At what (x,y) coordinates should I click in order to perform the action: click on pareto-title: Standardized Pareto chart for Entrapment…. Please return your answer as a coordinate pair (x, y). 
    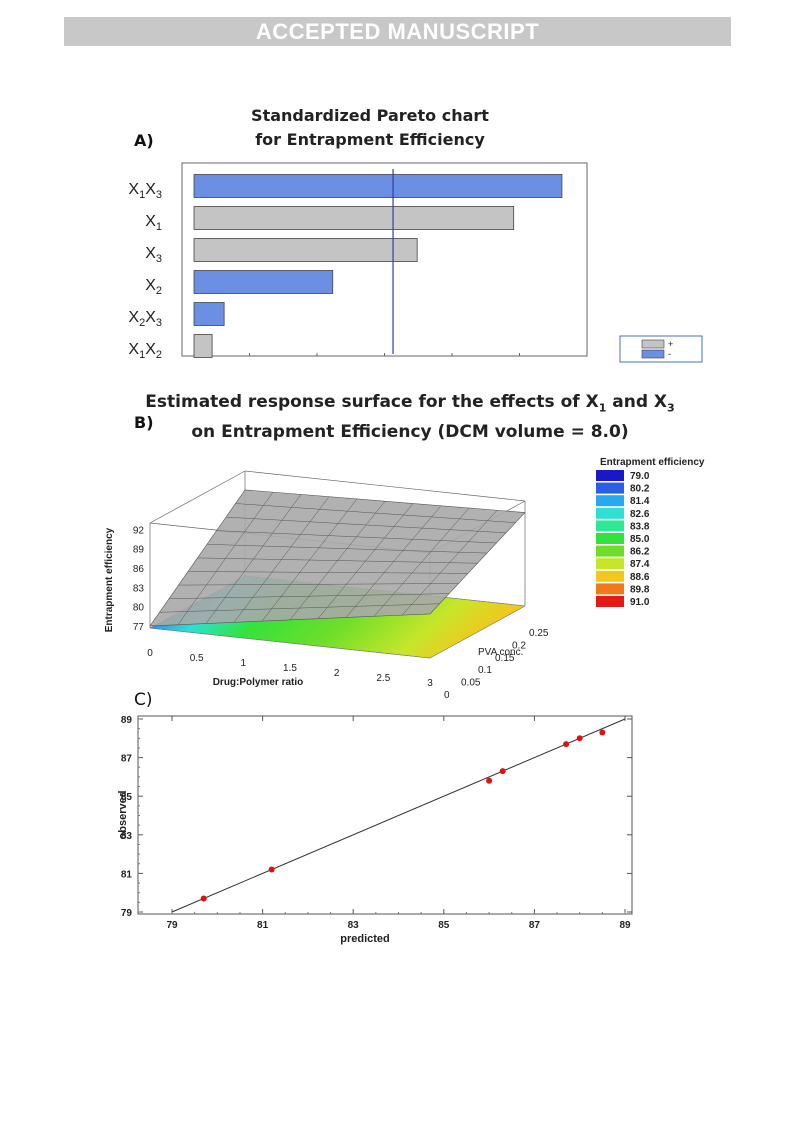
    Looking at the image, I should click on (370, 128).